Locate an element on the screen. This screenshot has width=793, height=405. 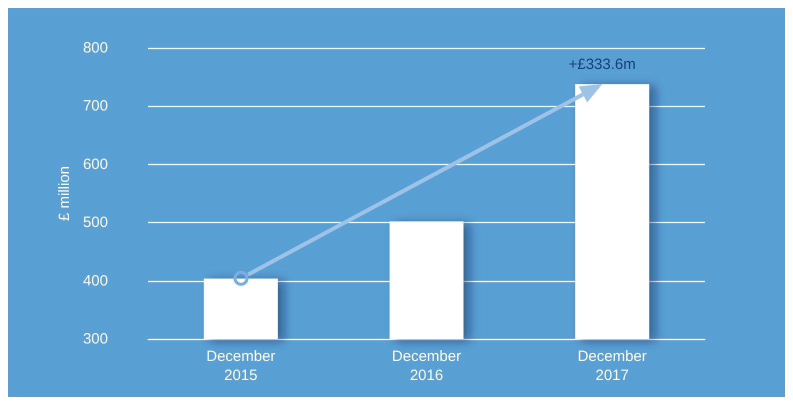
annotation: +£333.6m is located at coordinates (602, 65).